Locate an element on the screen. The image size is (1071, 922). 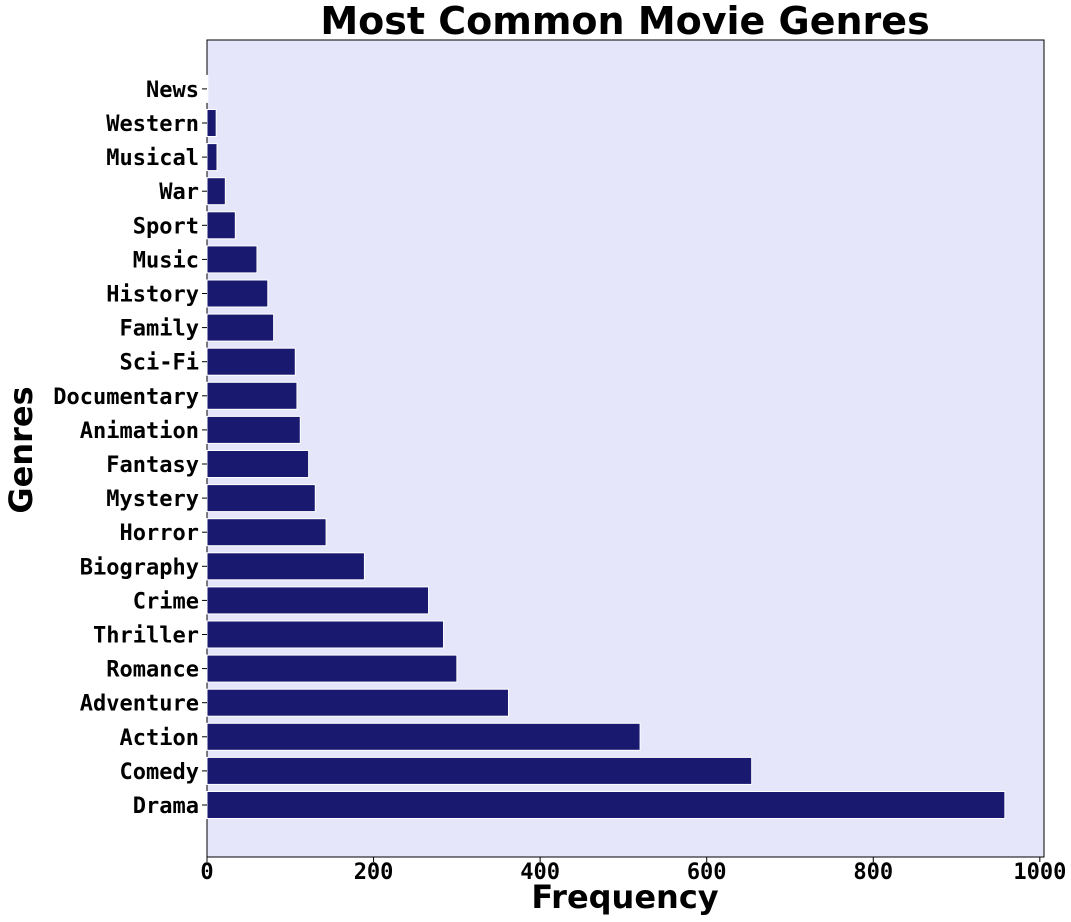
y-tick-label: Musical is located at coordinates (152, 158).